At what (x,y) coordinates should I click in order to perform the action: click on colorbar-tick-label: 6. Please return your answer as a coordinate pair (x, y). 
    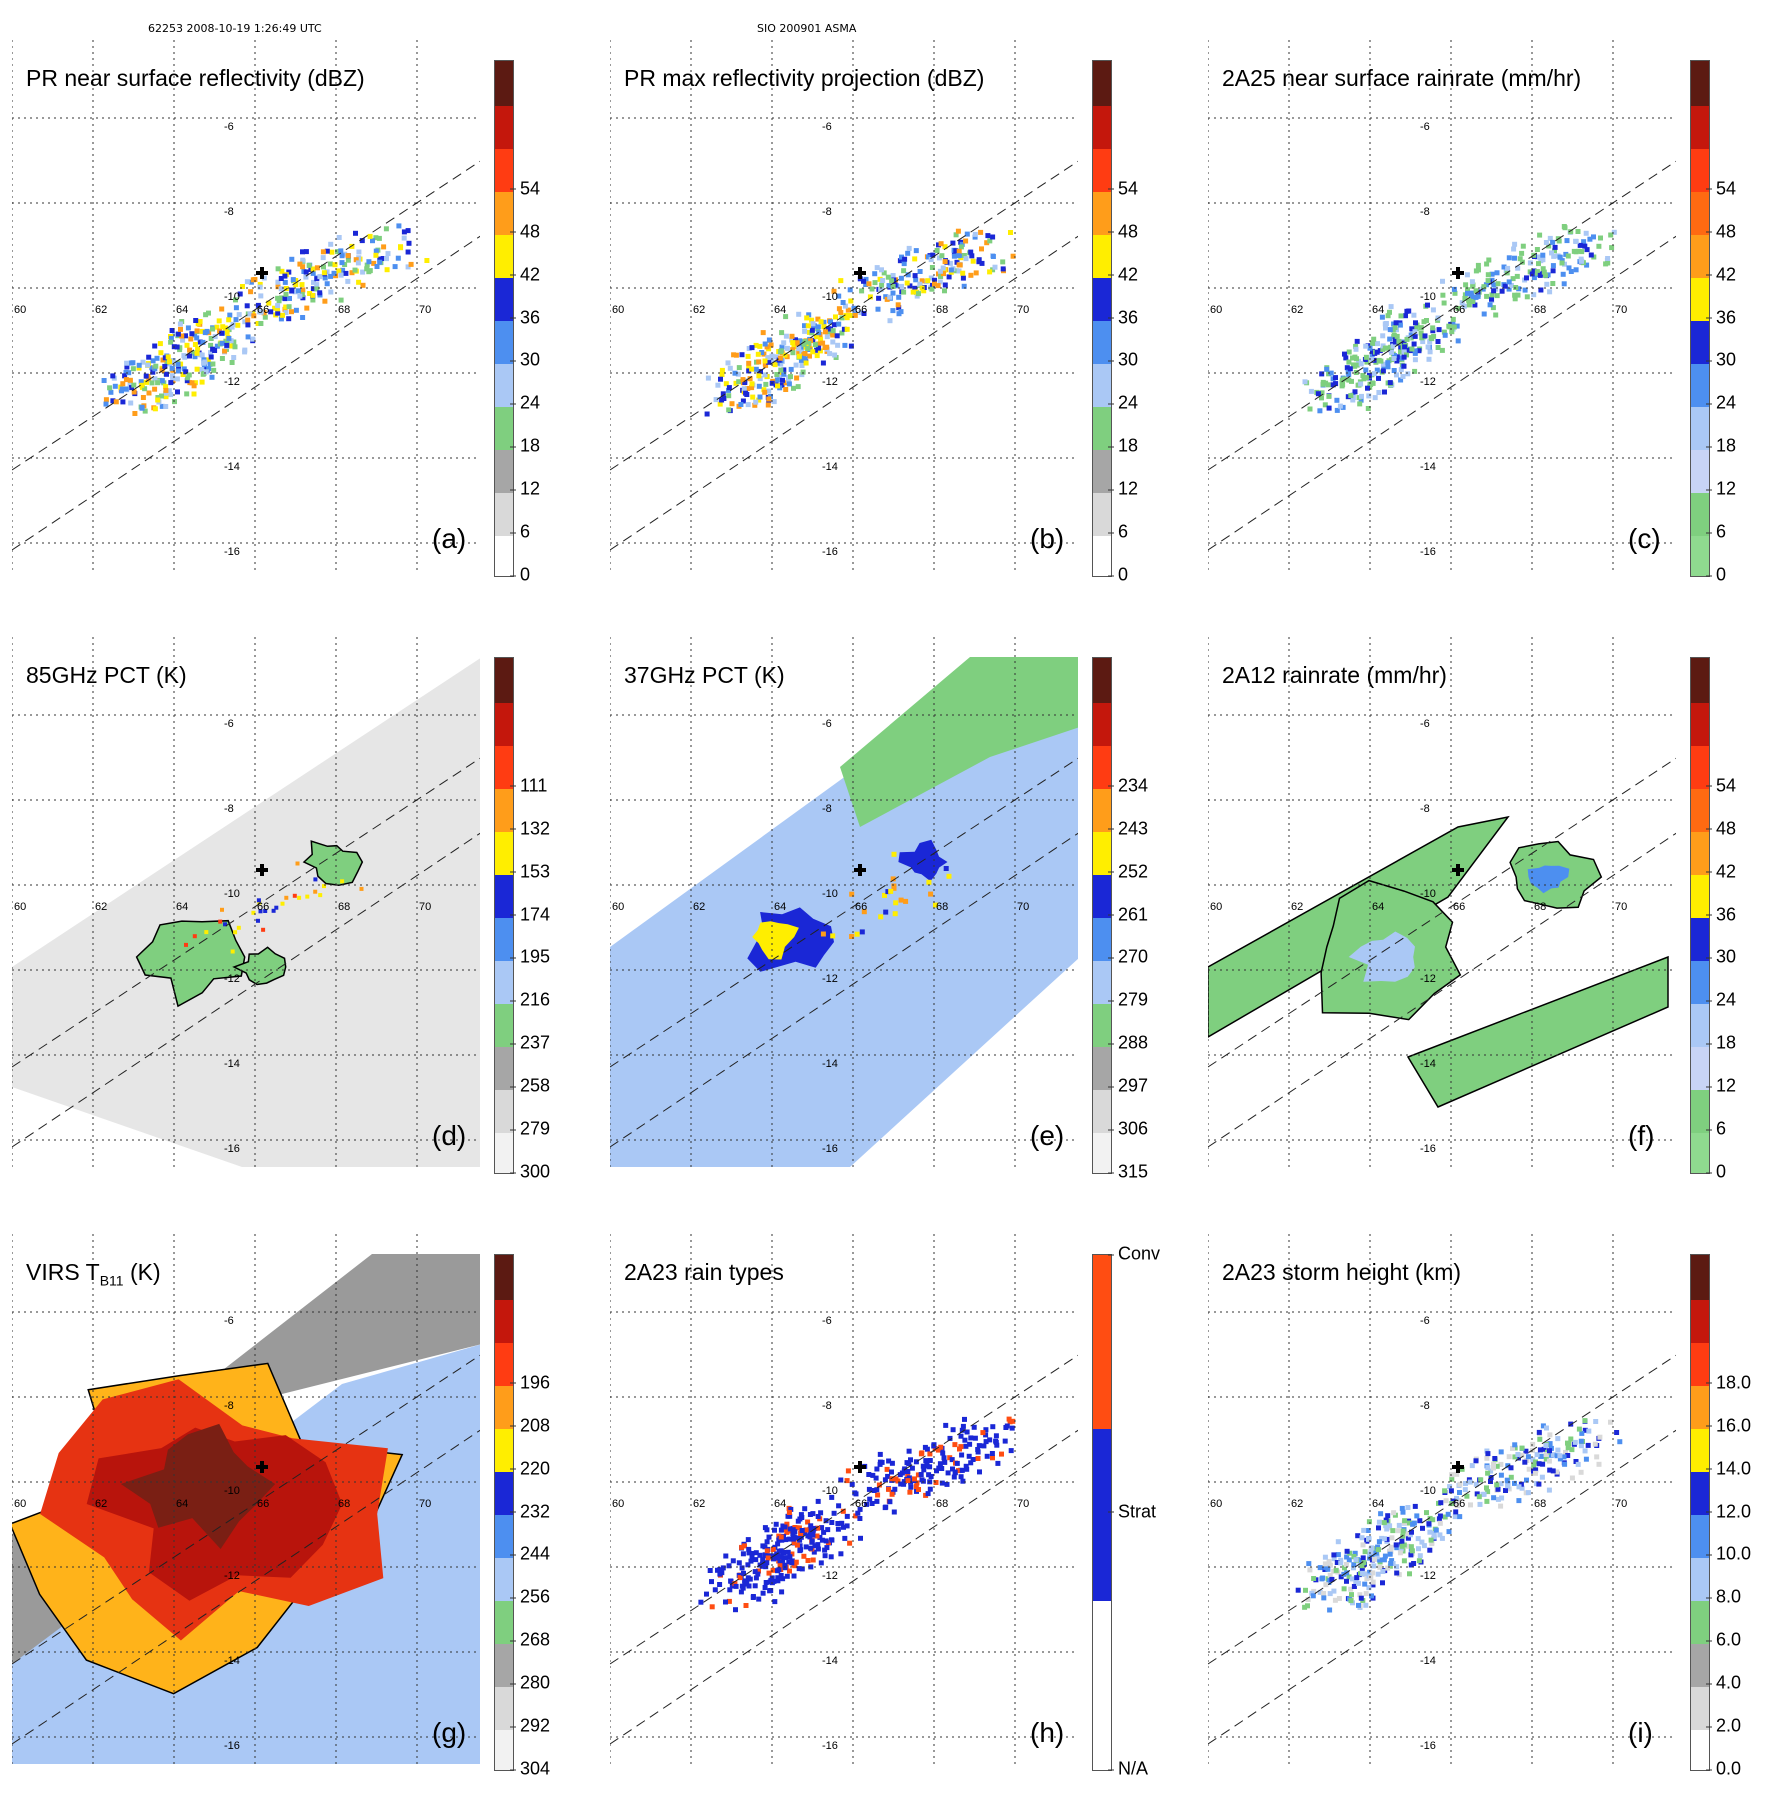
    Looking at the image, I should click on (520, 531).